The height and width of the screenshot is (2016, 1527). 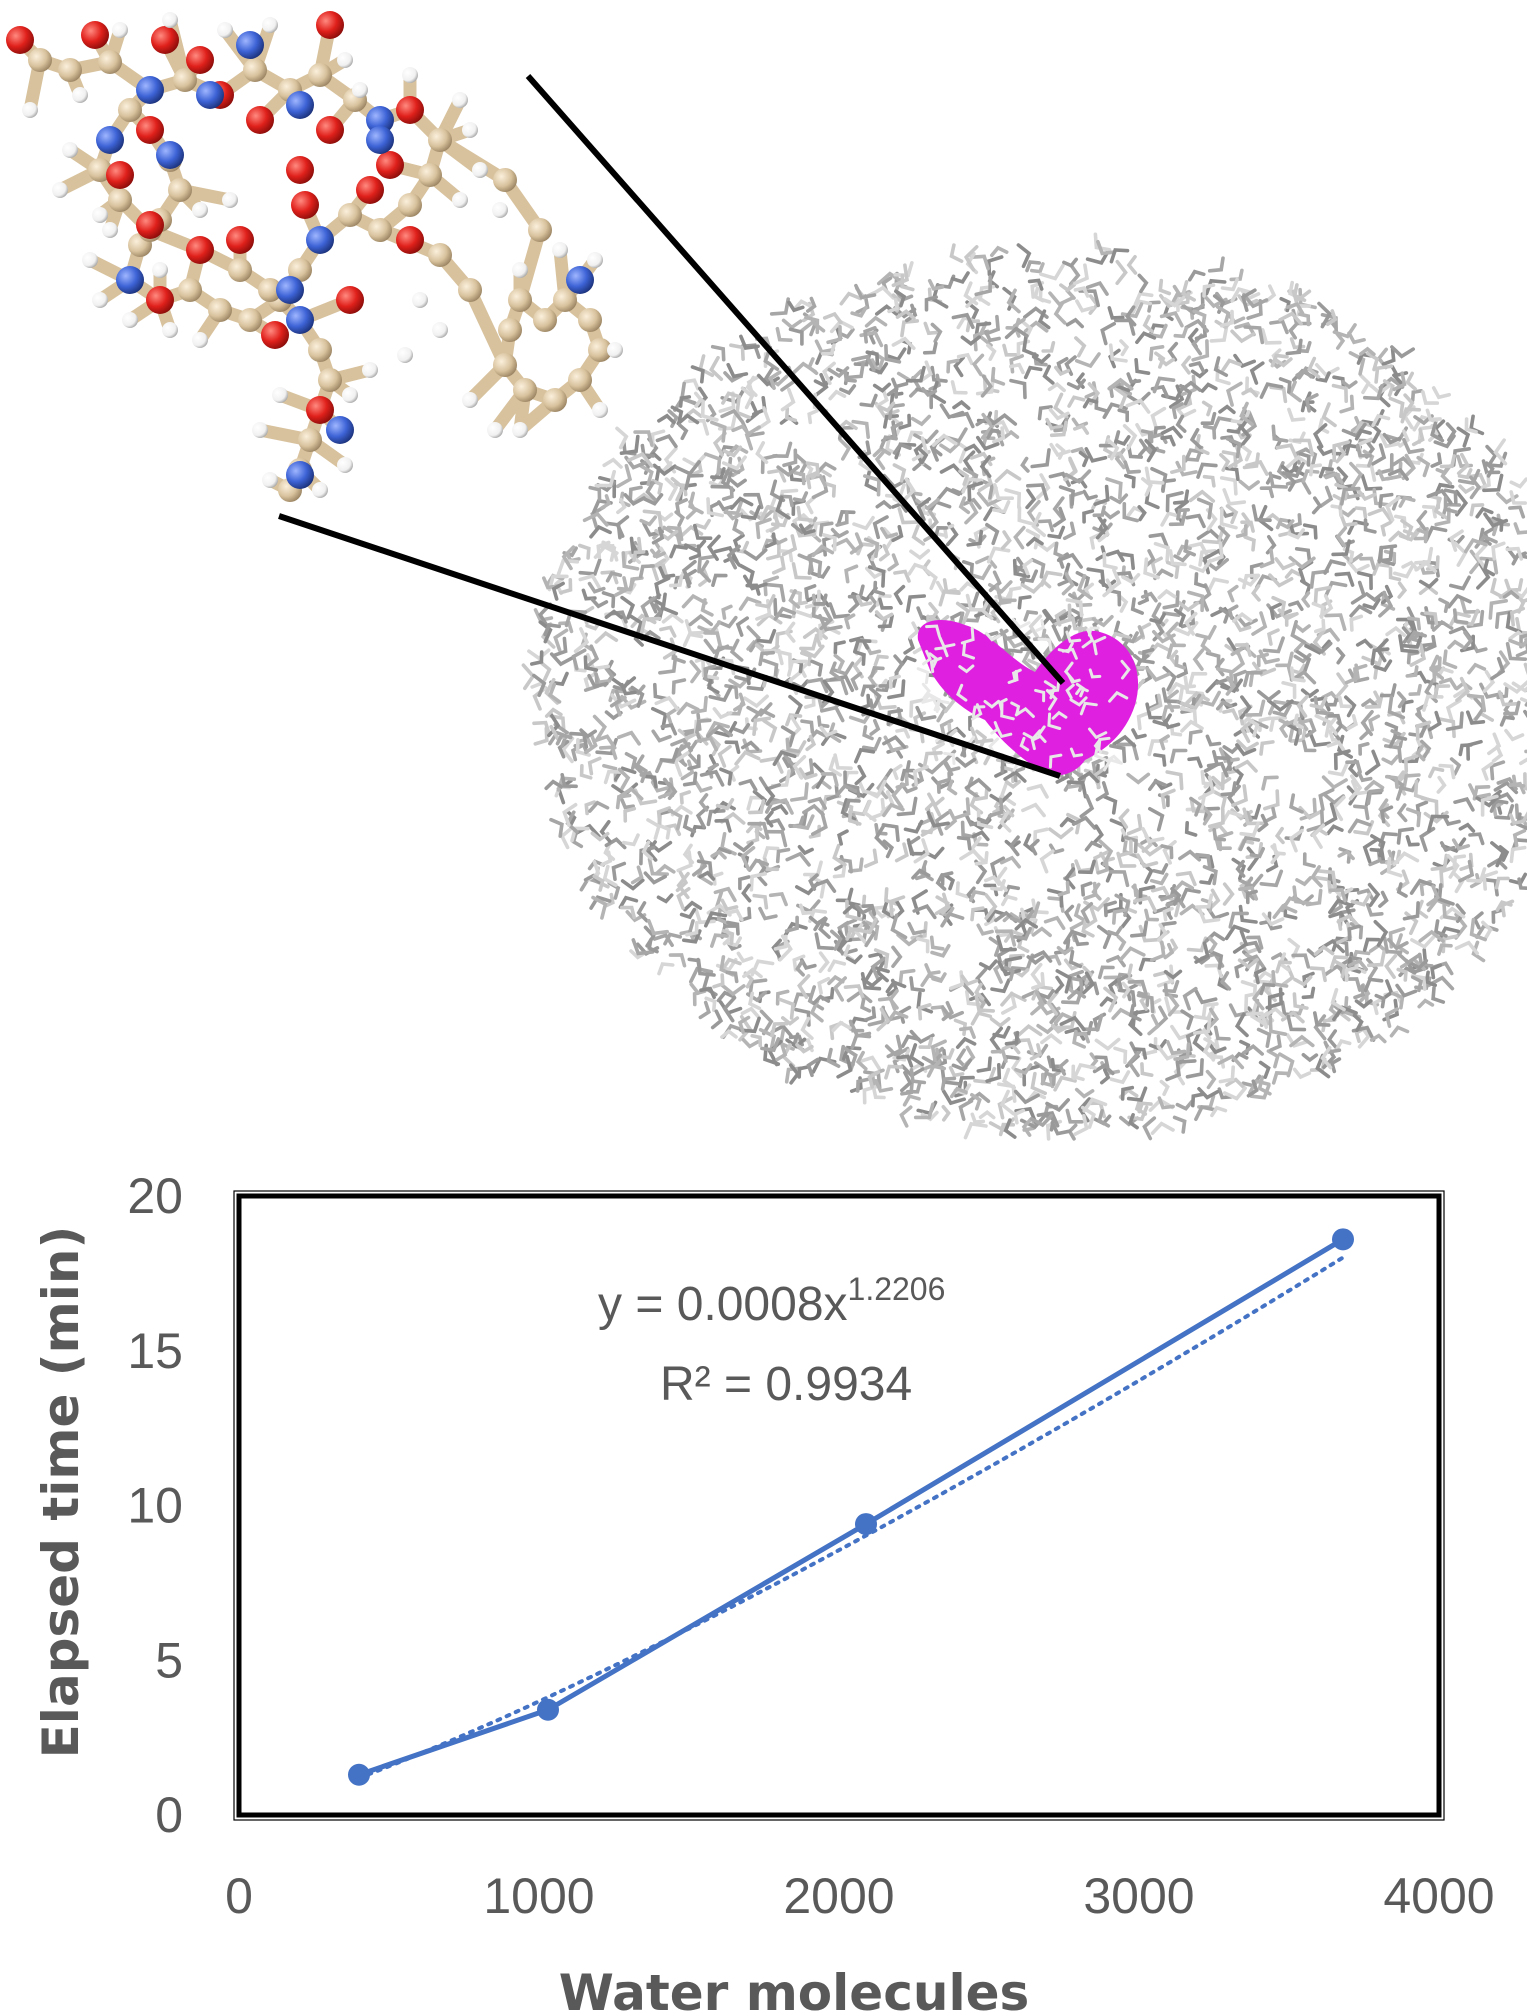 I want to click on nitrogen-atom, so click(x=110, y=140).